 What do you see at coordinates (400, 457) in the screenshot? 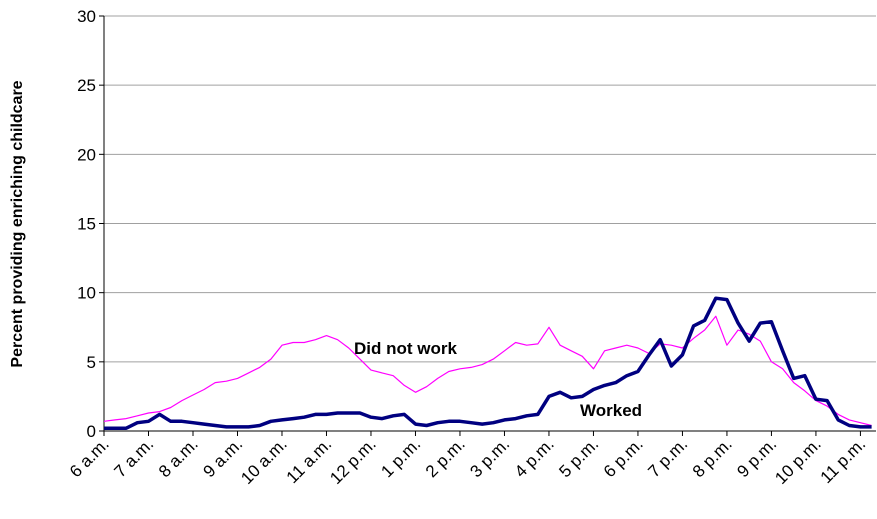
I see `x-tick-label: 1 p.m.` at bounding box center [400, 457].